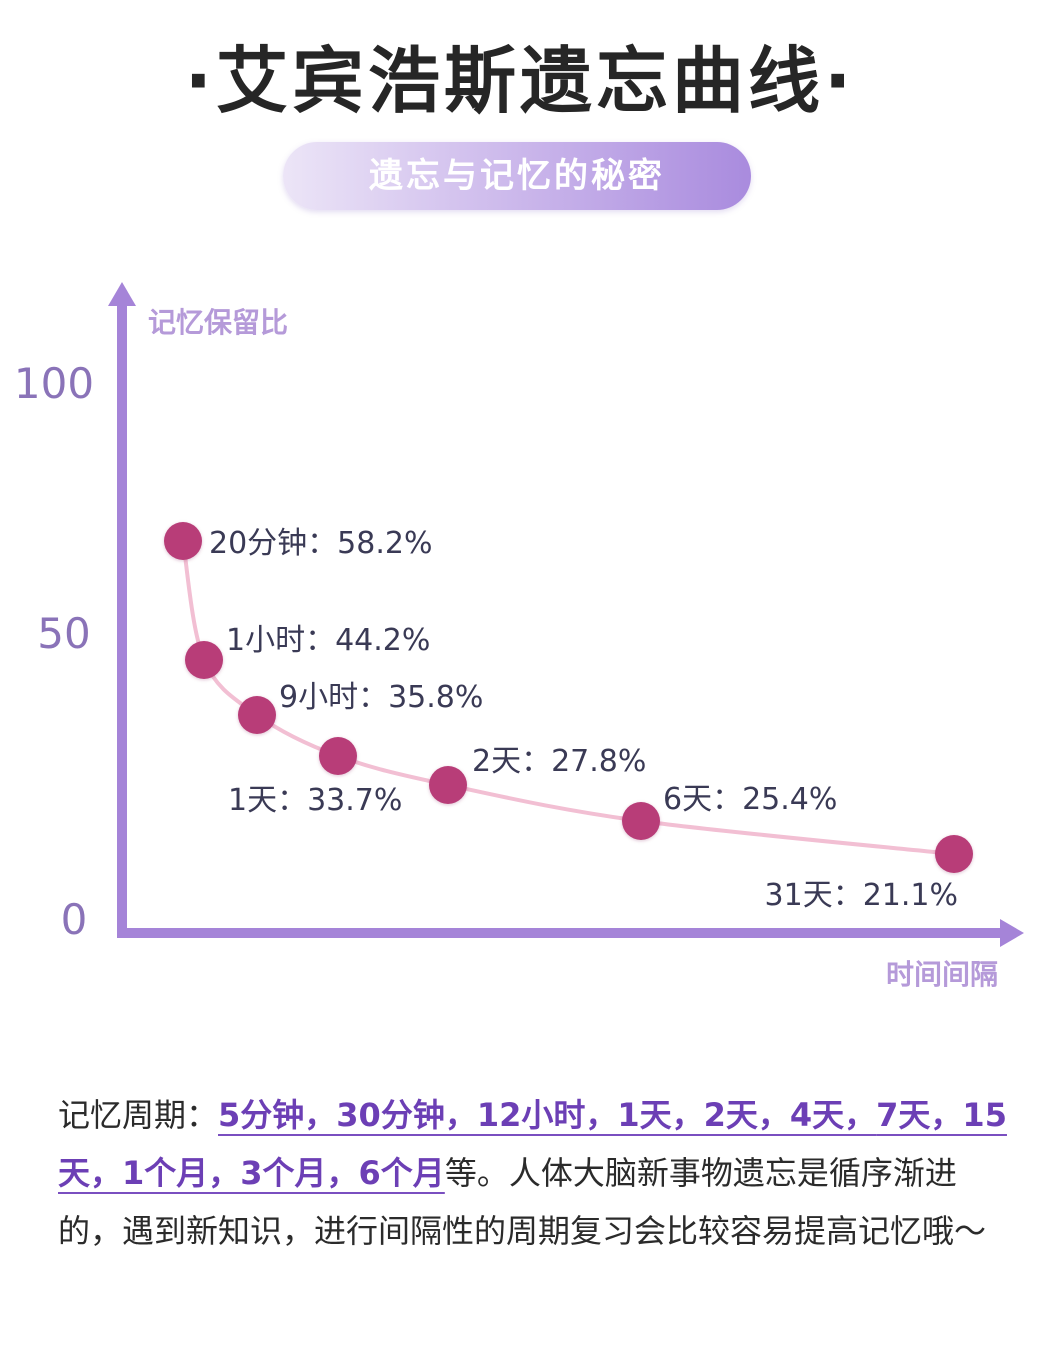 Image resolution: width=1040 pixels, height=1357 pixels. Describe the element at coordinates (54, 383) in the screenshot. I see `y-tick-100: 100` at that location.